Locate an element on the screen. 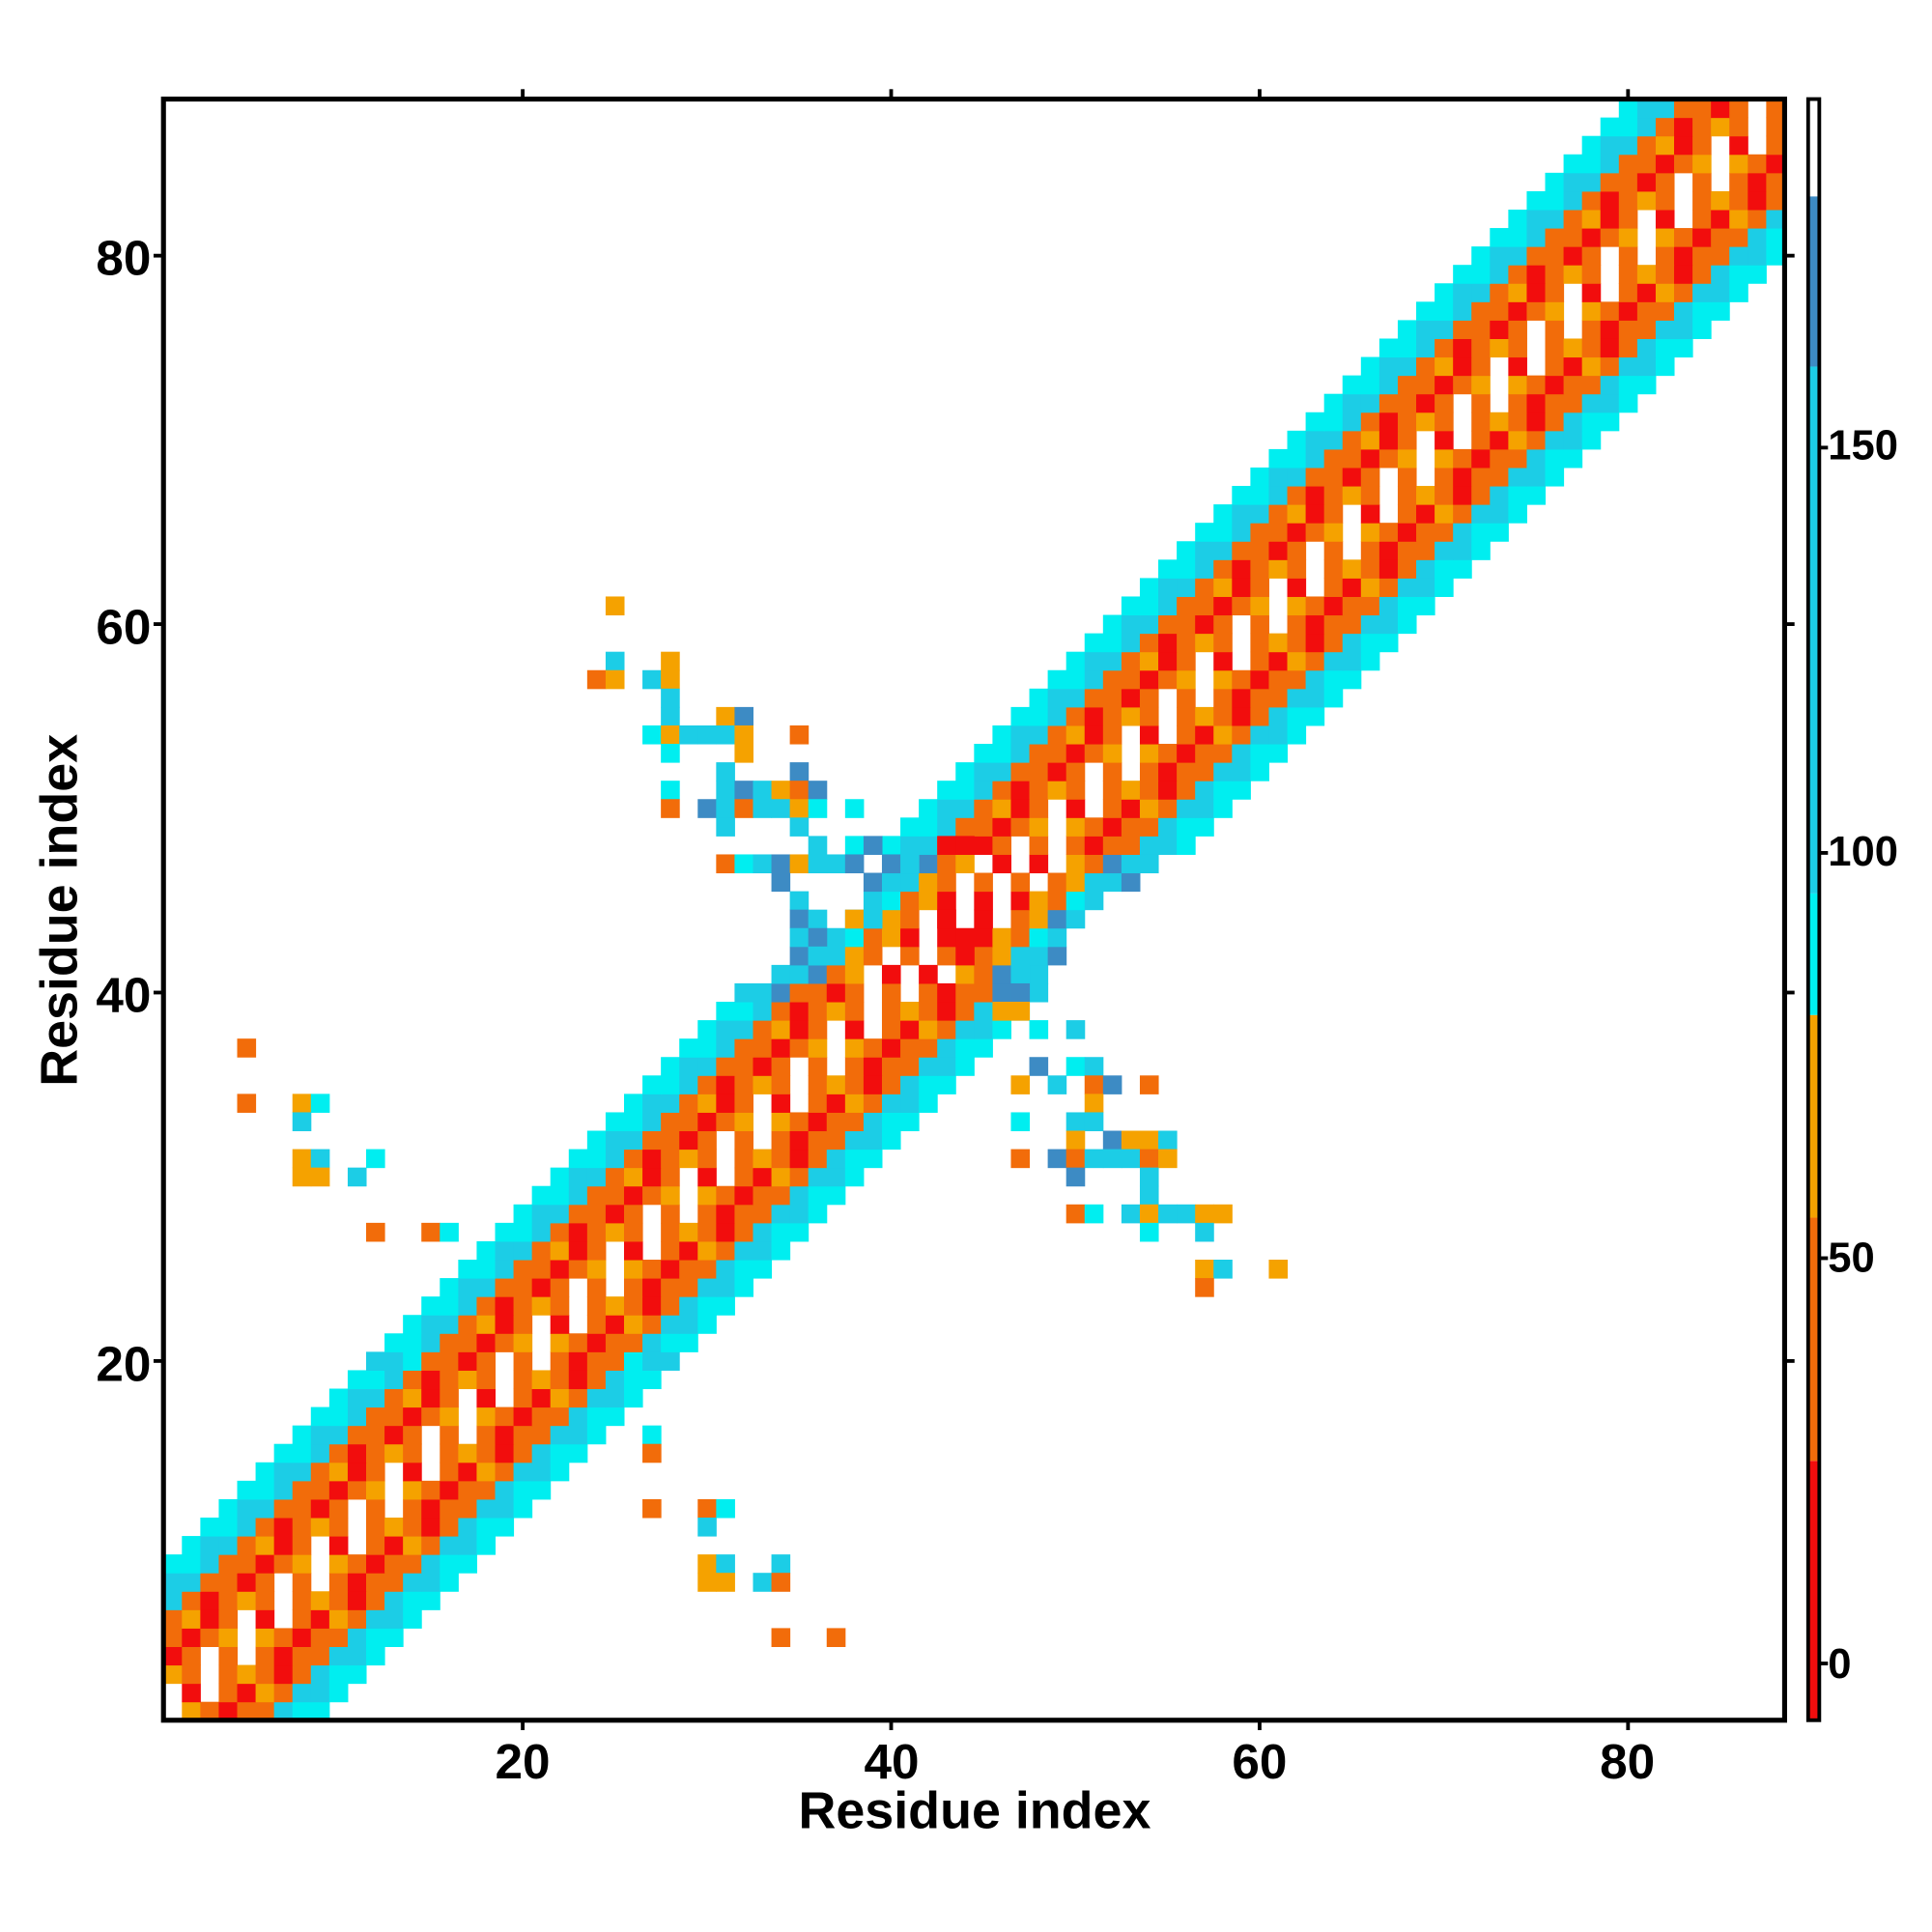 The height and width of the screenshot is (1932, 1932). colorbar-segment is located at coordinates (1813, 630).